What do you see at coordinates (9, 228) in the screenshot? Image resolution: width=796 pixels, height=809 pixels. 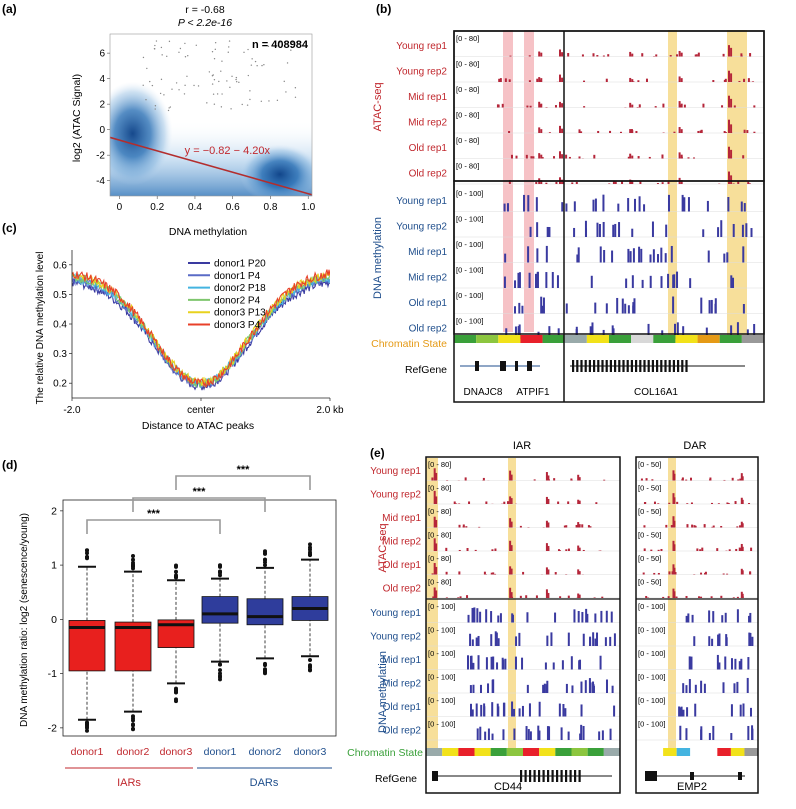 I see `panel-c-label: (c)` at bounding box center [9, 228].